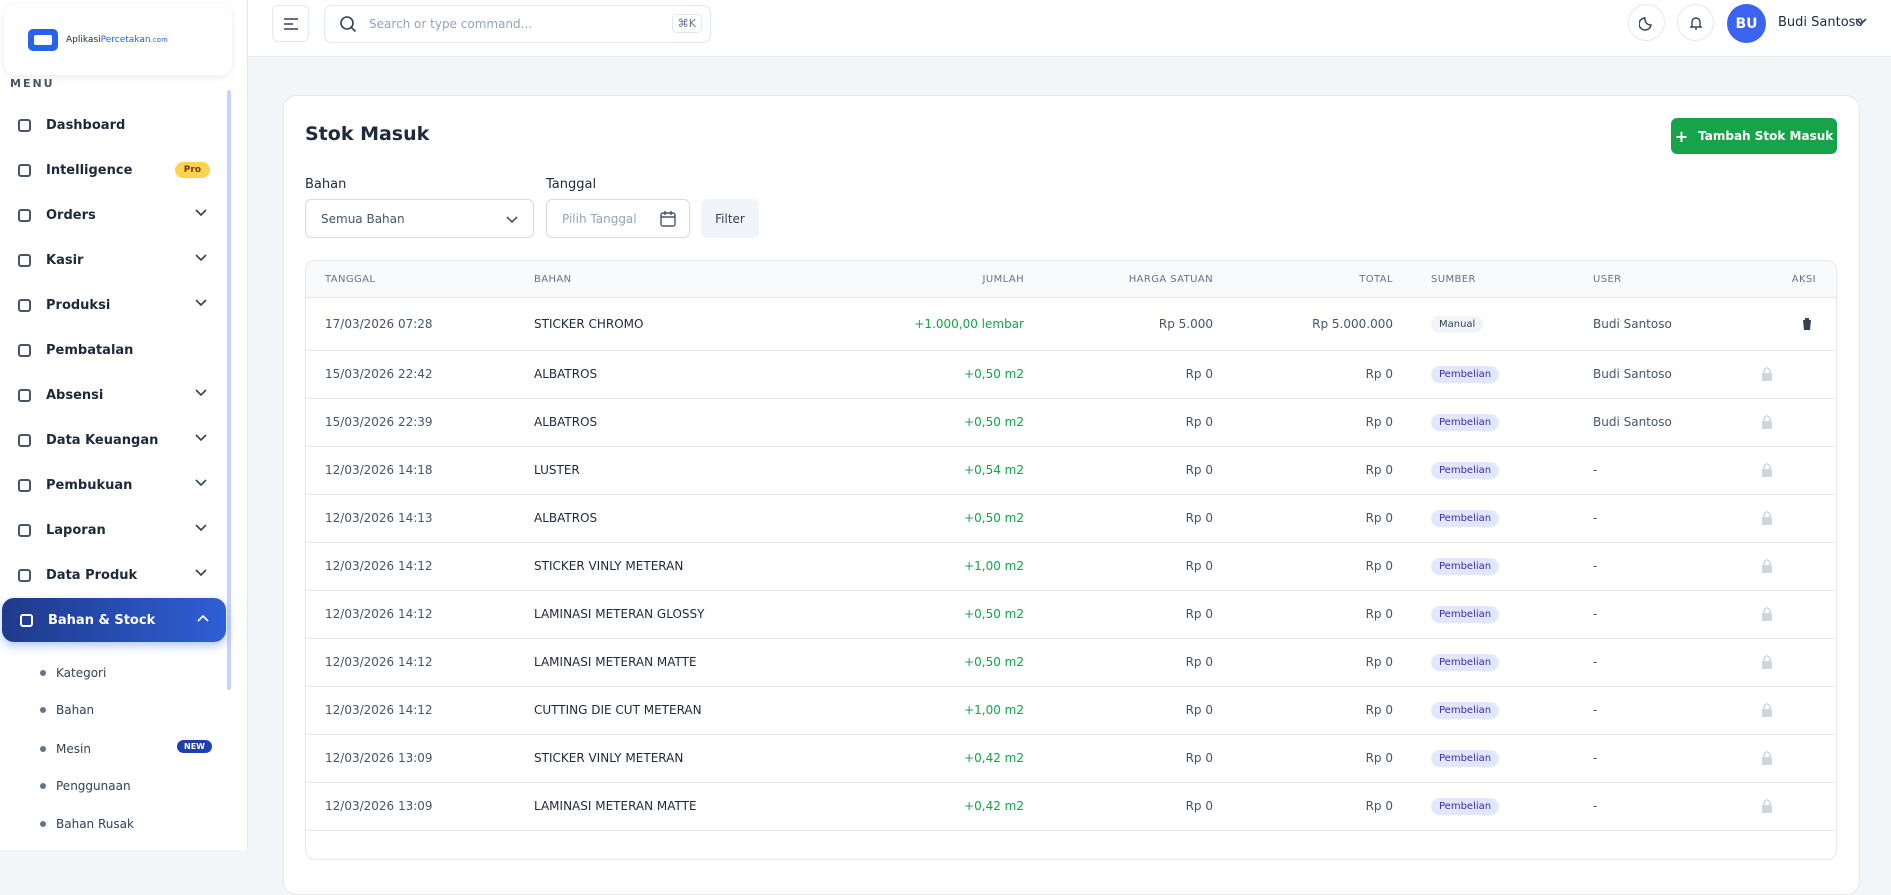 Image resolution: width=1891 pixels, height=895 pixels. Describe the element at coordinates (159, 39) in the screenshot. I see `brand-suffix: .com` at that location.